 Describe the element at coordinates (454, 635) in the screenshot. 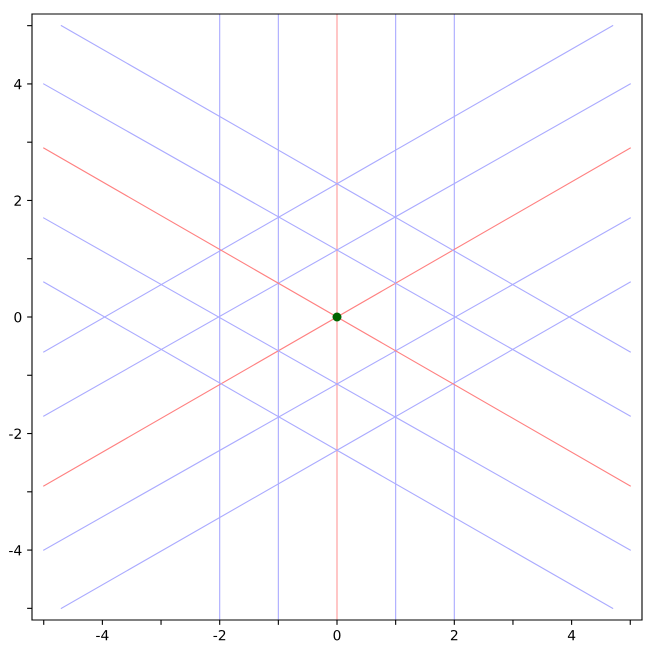

I see `x-tick-label: 2` at that location.